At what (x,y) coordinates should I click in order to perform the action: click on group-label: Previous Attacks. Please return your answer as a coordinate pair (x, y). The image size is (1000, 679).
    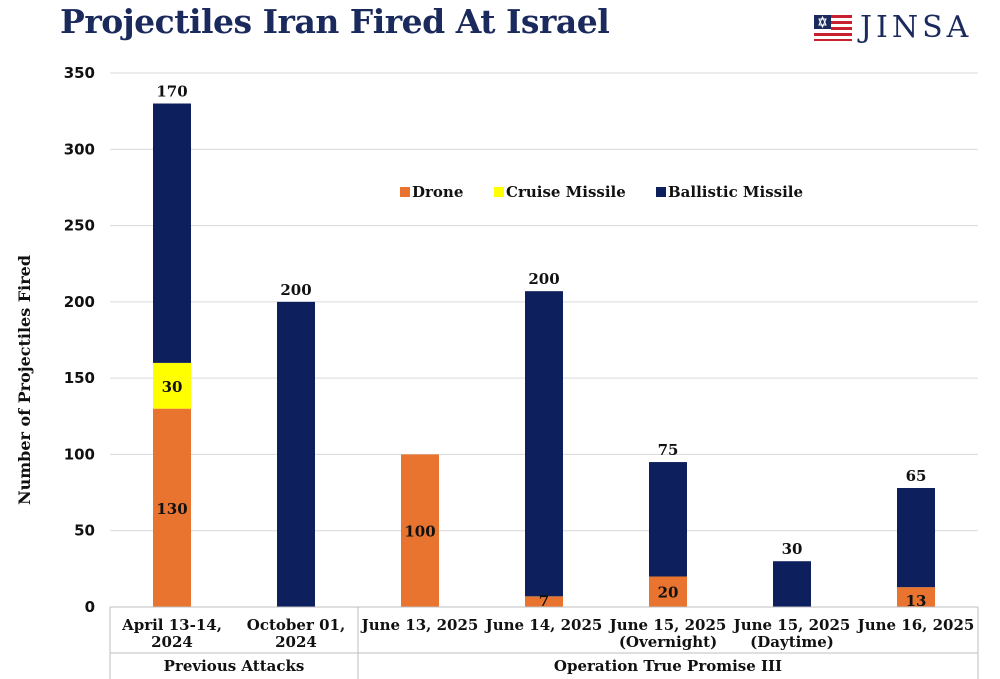
    Looking at the image, I should click on (234, 666).